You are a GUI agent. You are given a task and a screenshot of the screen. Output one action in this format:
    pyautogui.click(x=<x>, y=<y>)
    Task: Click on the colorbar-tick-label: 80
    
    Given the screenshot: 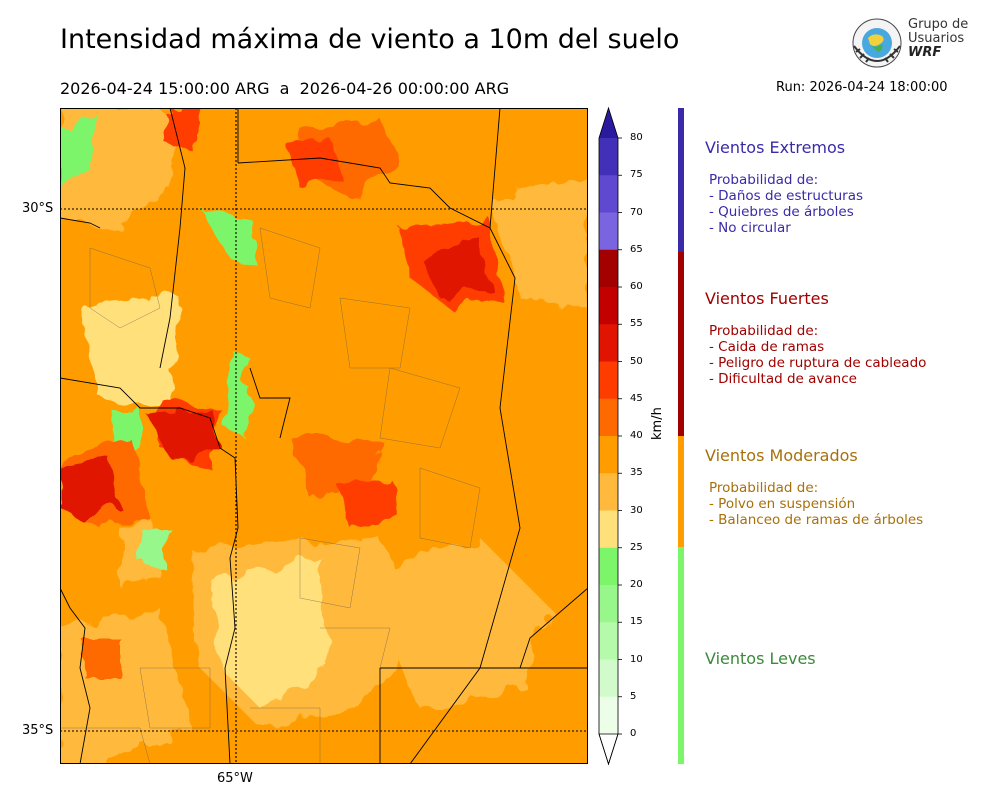 What is the action you would take?
    pyautogui.click(x=636, y=137)
    